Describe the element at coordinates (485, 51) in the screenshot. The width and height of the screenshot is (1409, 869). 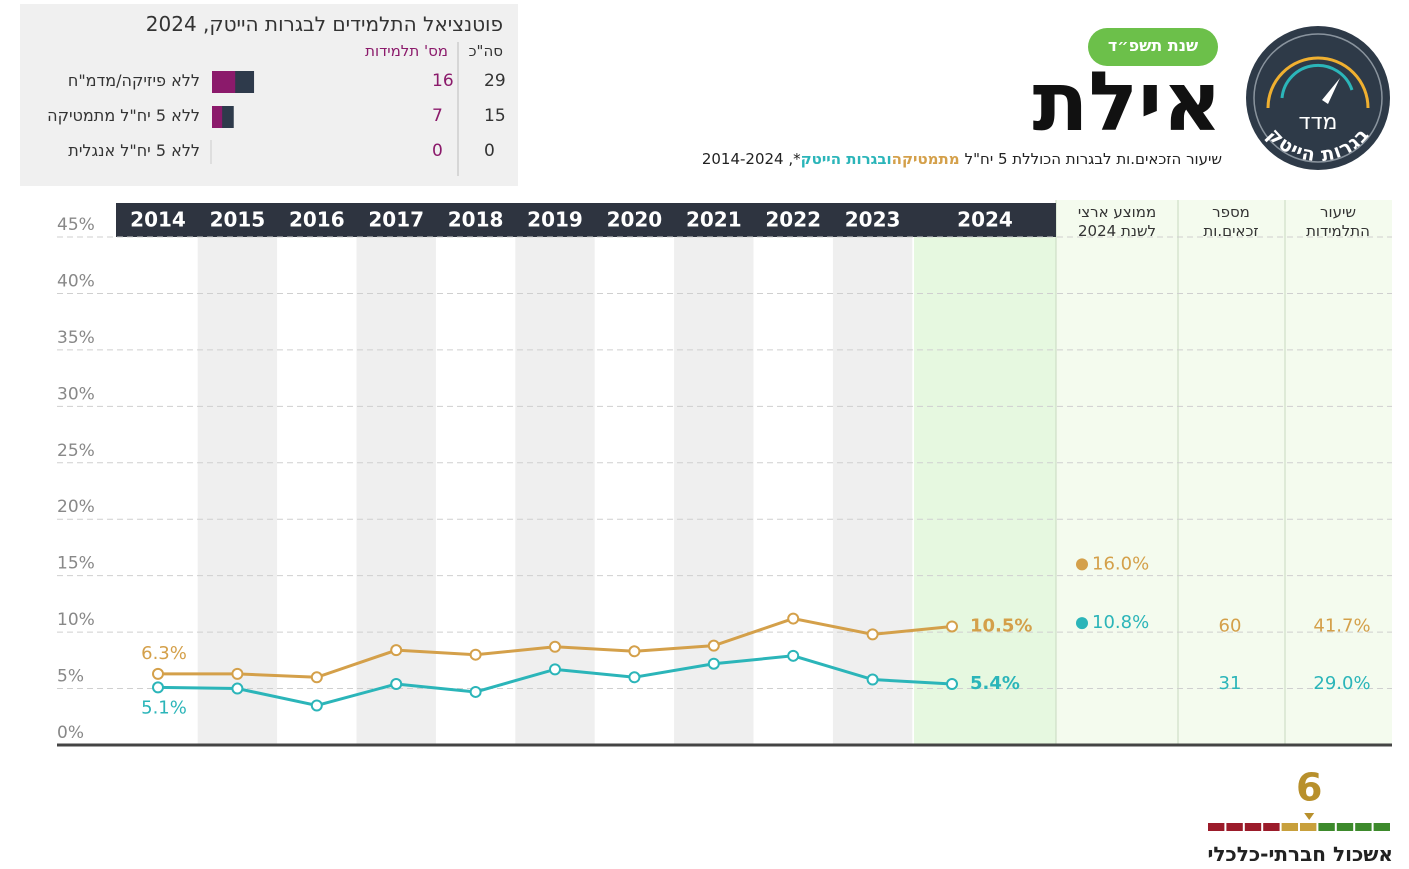
I see `column-header: סה"כ` at that location.